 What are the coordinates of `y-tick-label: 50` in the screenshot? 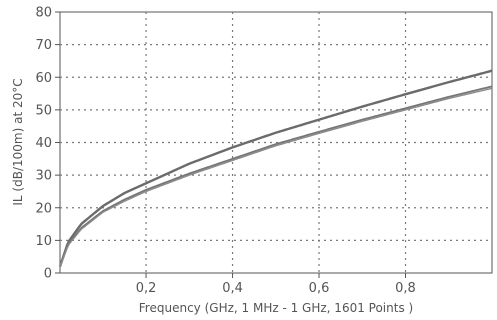 It's located at (43, 110).